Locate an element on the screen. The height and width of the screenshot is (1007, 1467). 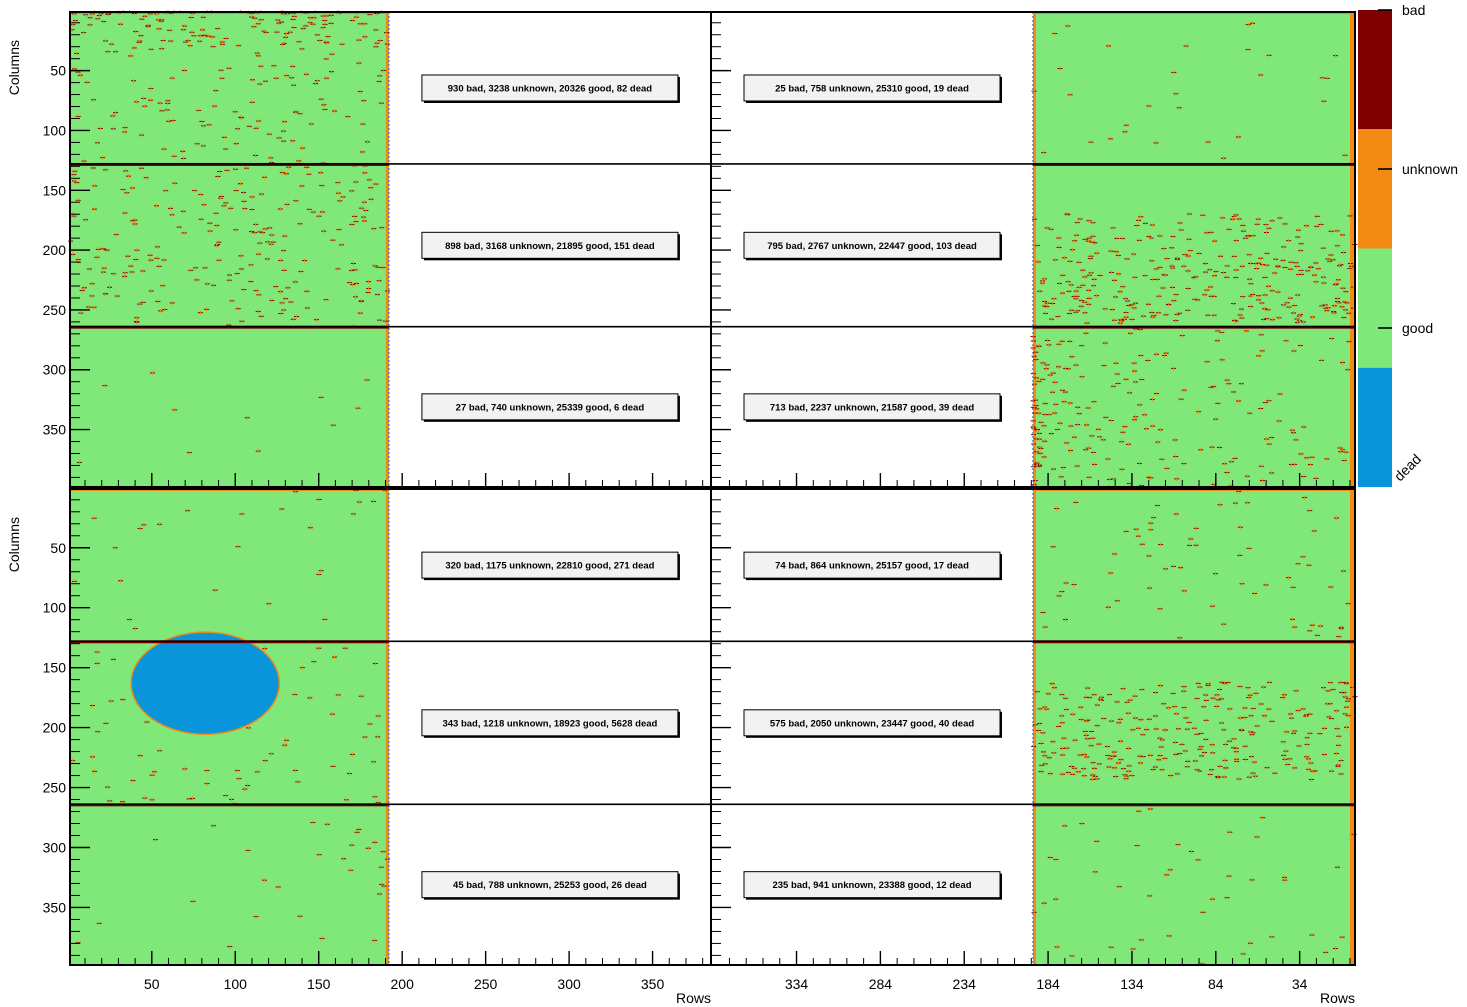
x-axis-title: Rows is located at coordinates (1337, 998).